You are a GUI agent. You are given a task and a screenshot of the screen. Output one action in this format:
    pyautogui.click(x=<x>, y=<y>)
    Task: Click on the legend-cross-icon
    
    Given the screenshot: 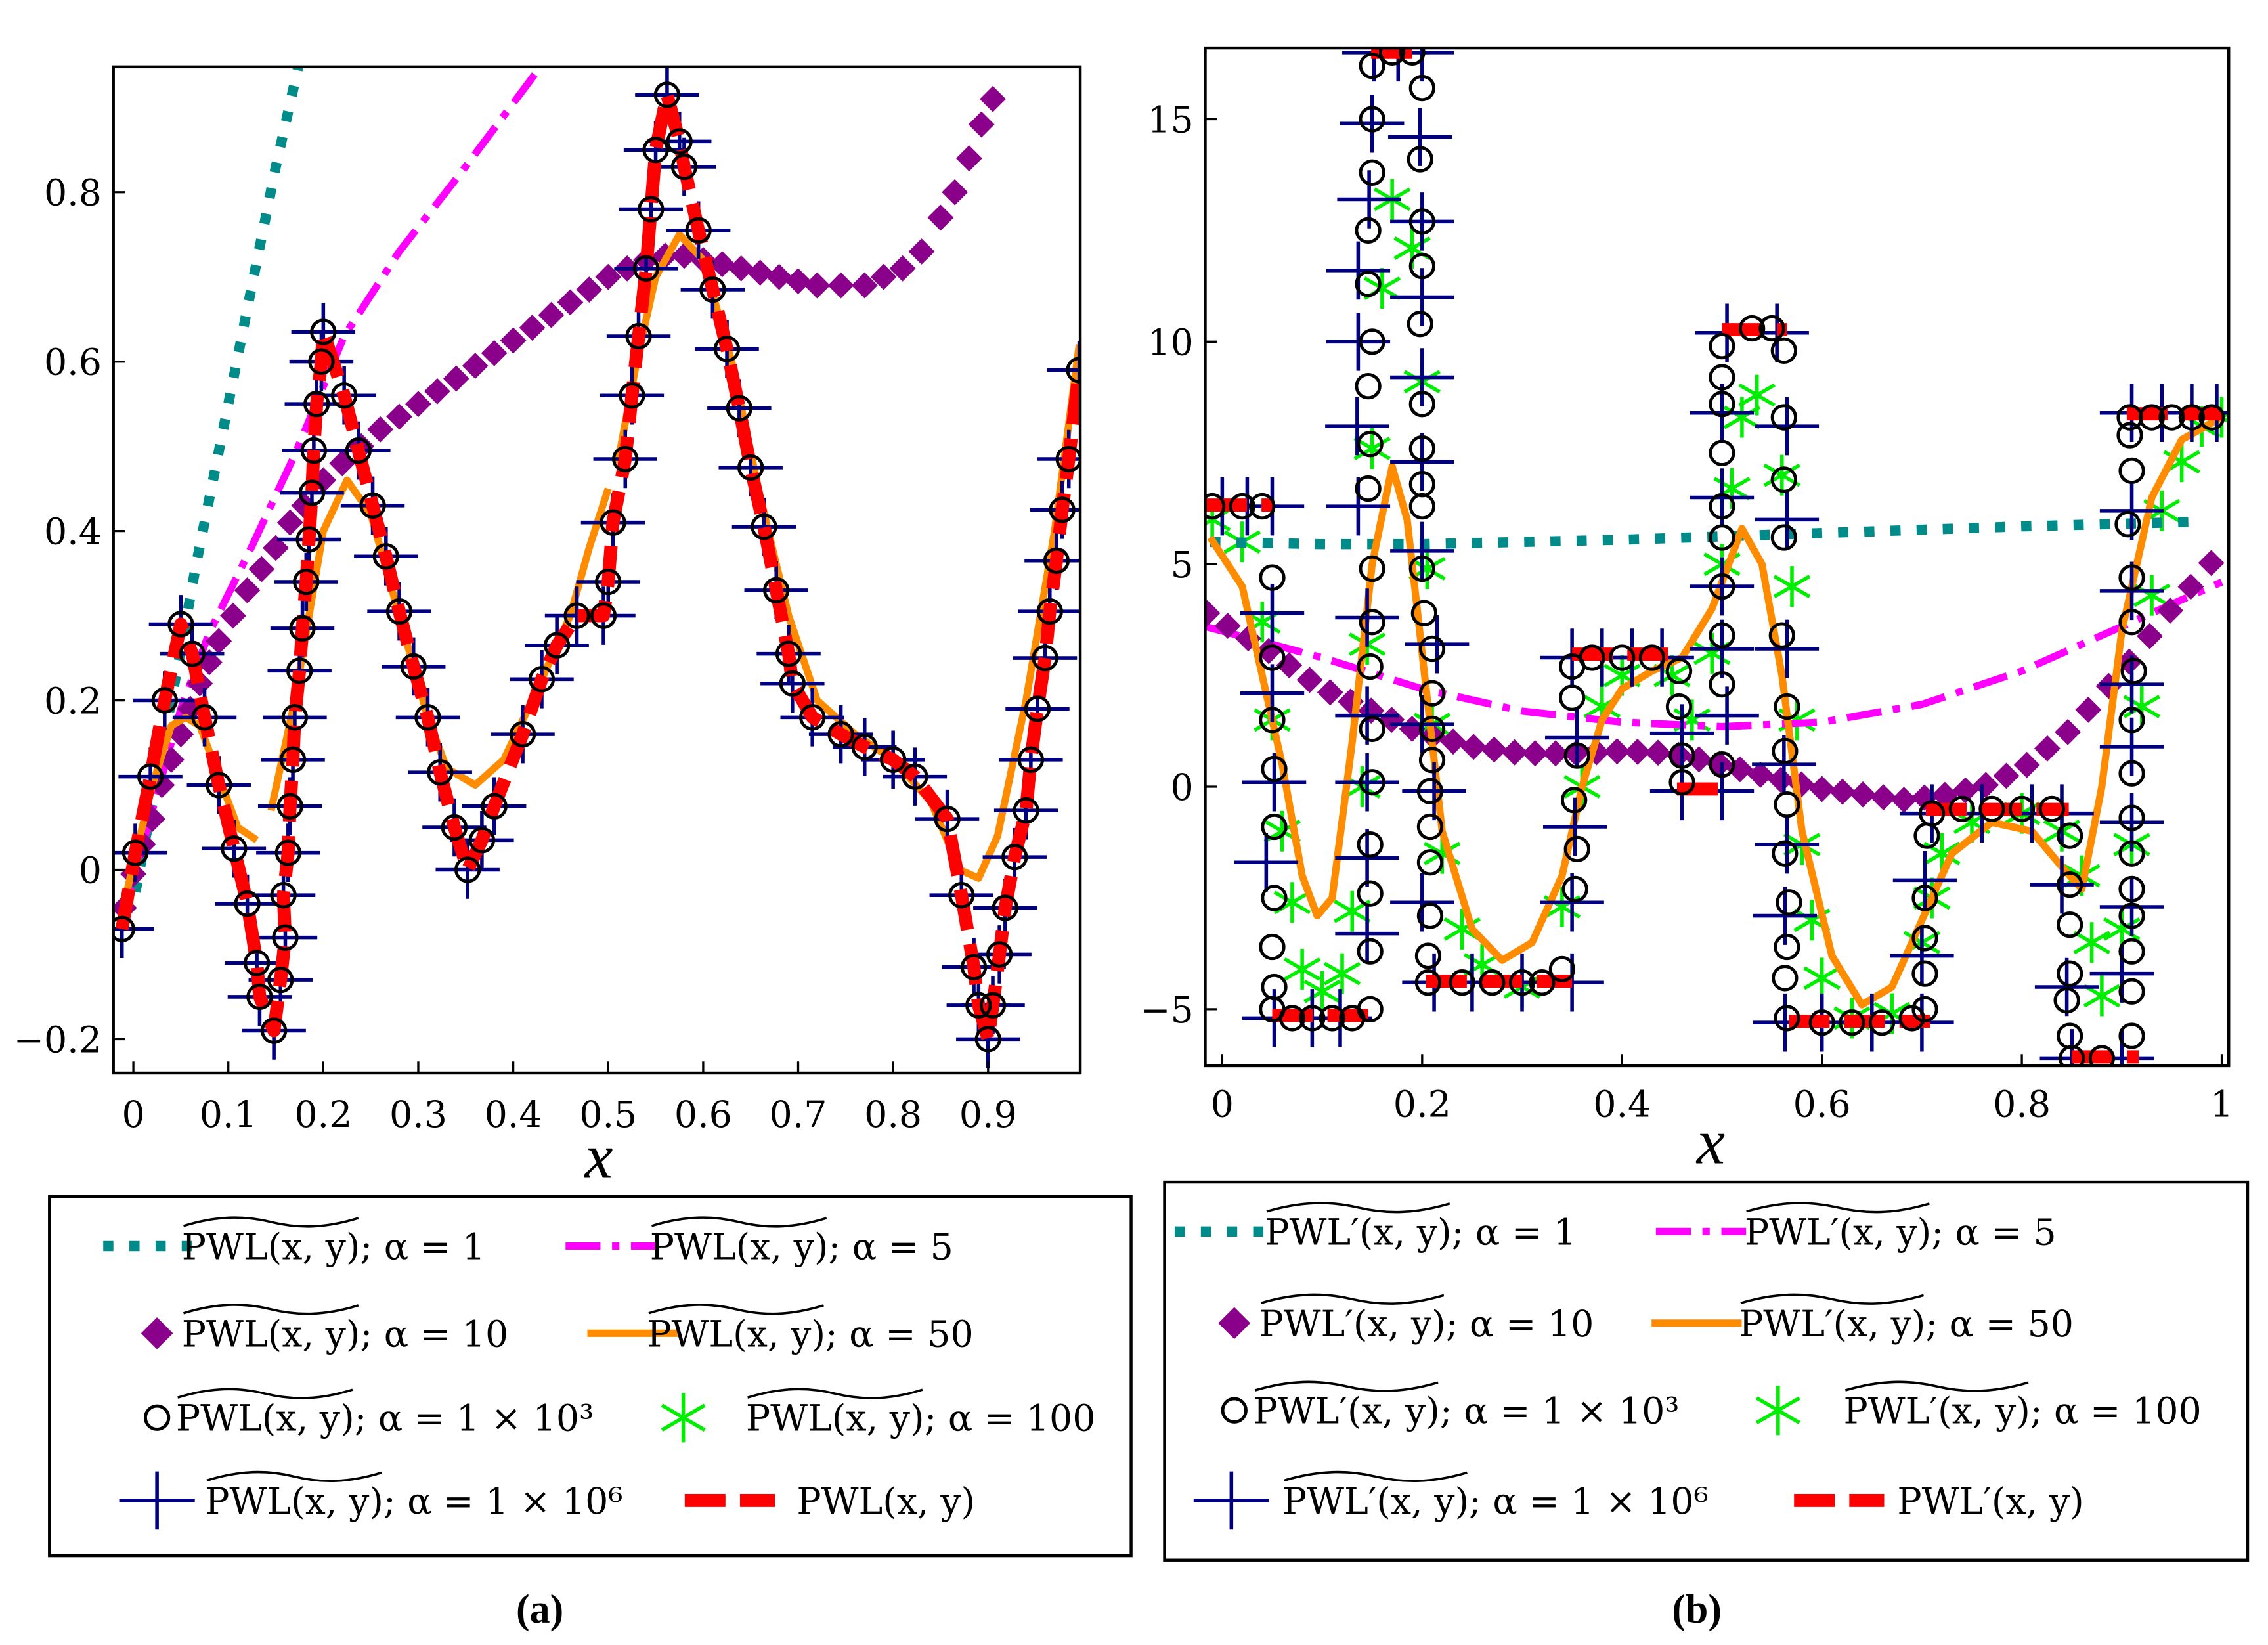 What is the action you would take?
    pyautogui.click(x=157, y=1500)
    